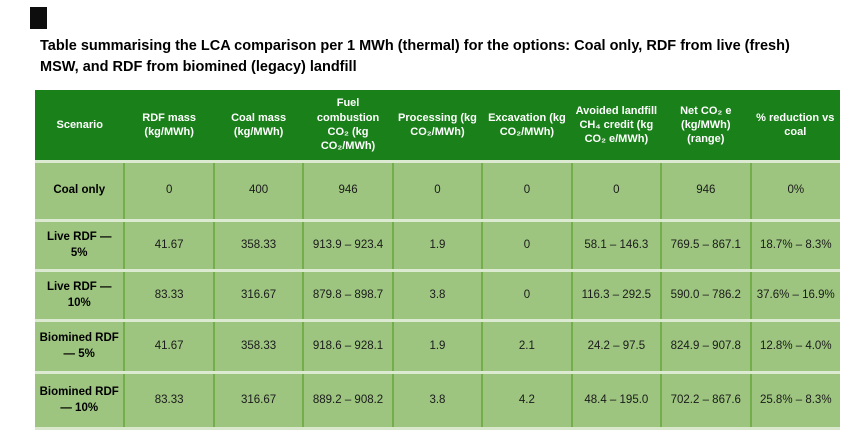 The width and height of the screenshot is (864, 446). What do you see at coordinates (80, 190) in the screenshot?
I see `cell-scenario: Coal only` at bounding box center [80, 190].